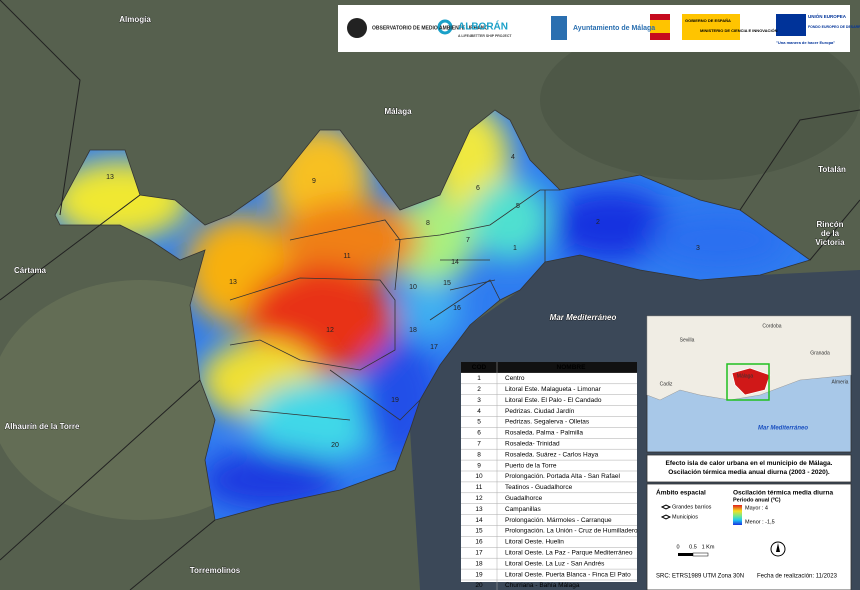  What do you see at coordinates (479, 552) in the screenshot?
I see `table-cell: 17` at bounding box center [479, 552].